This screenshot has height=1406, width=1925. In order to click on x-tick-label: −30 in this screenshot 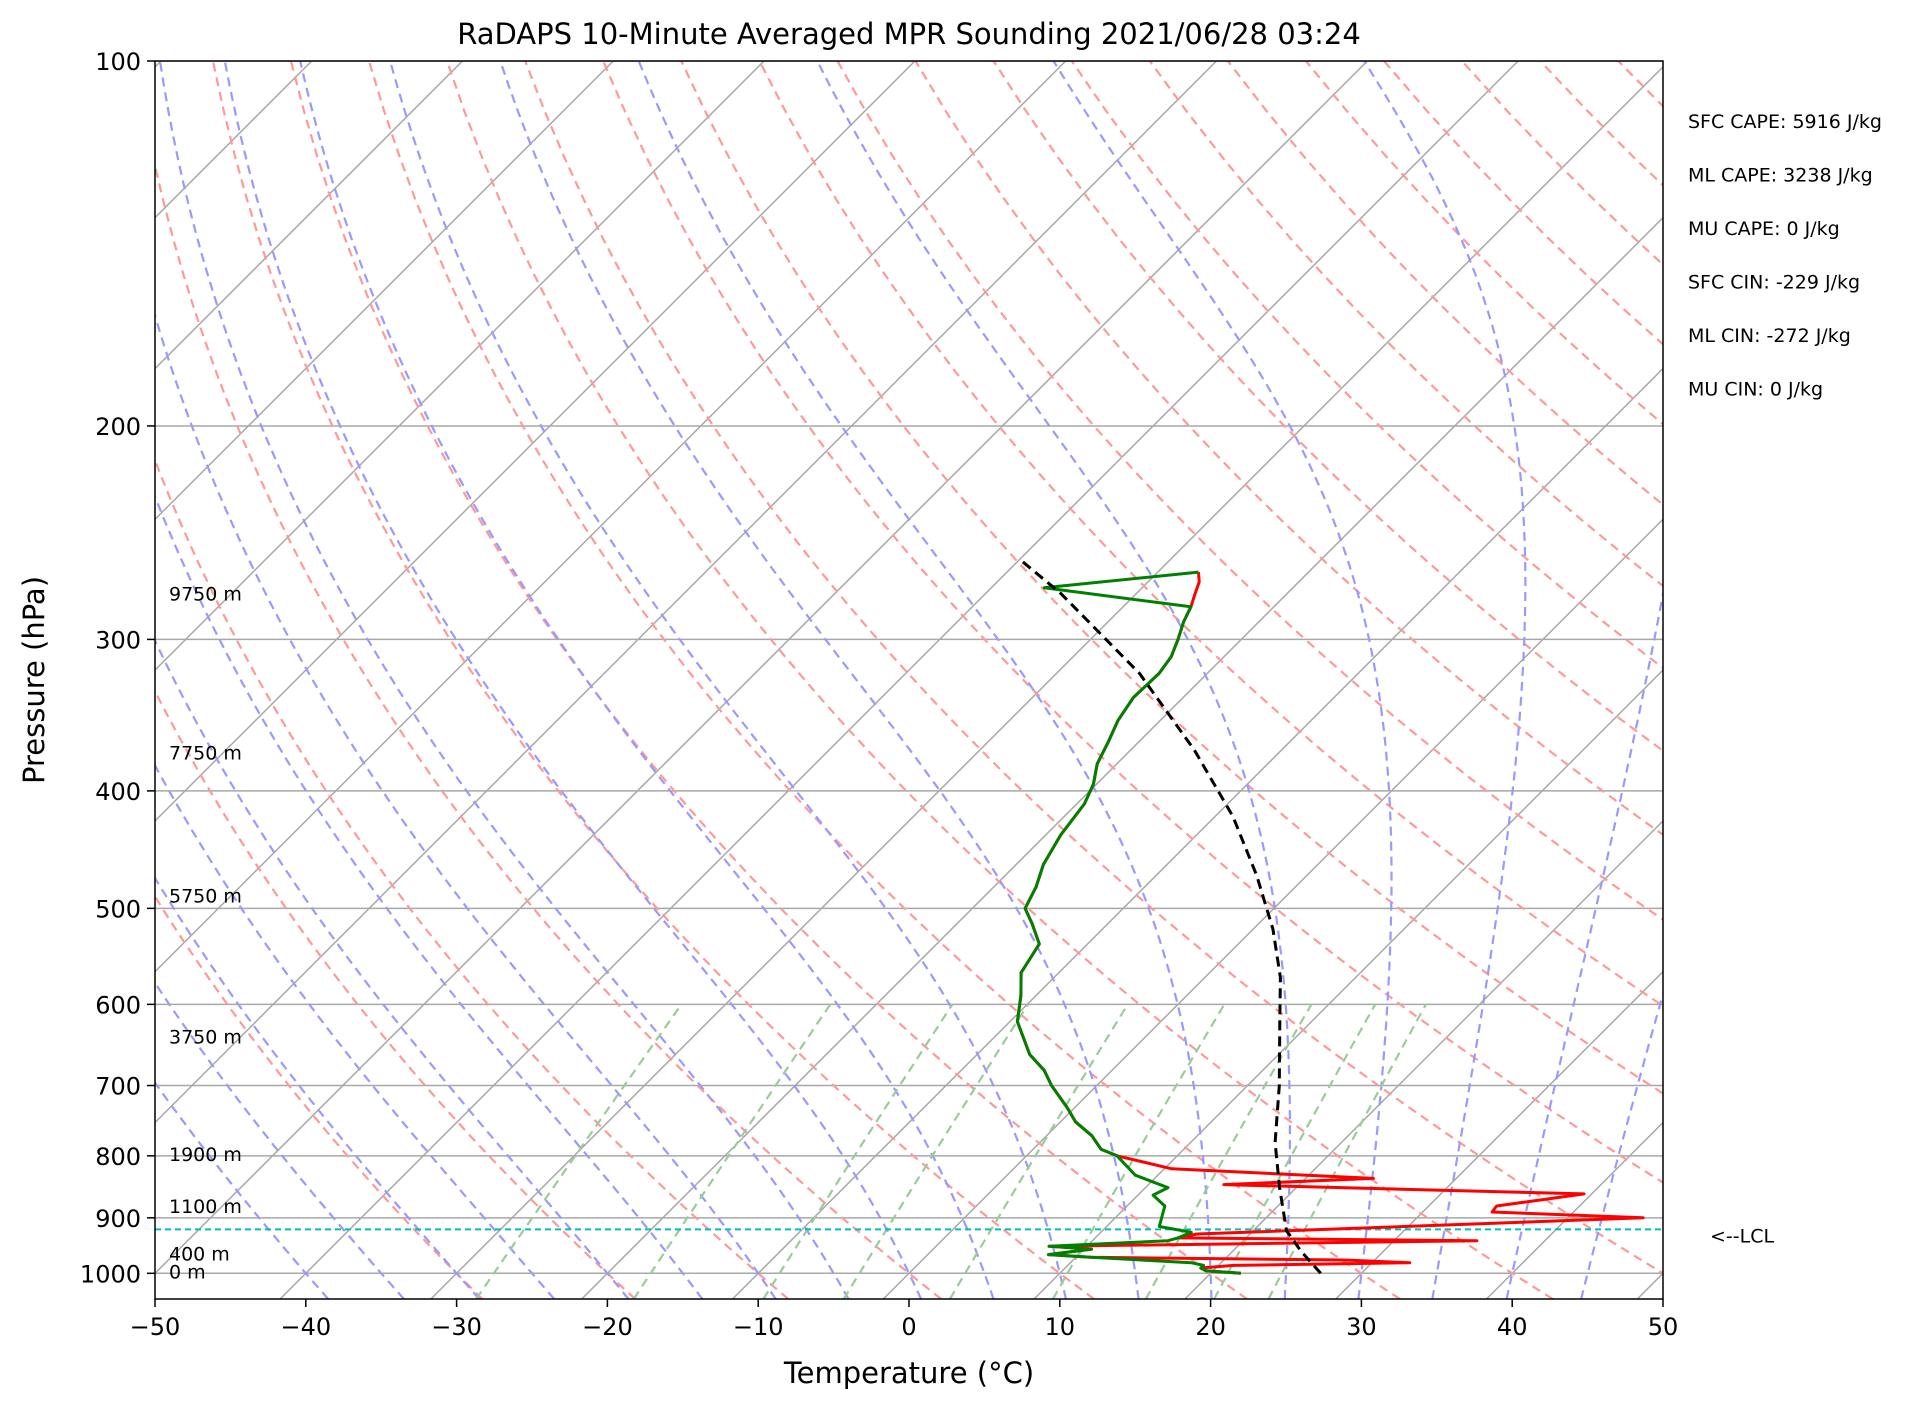, I will do `click(456, 1327)`.